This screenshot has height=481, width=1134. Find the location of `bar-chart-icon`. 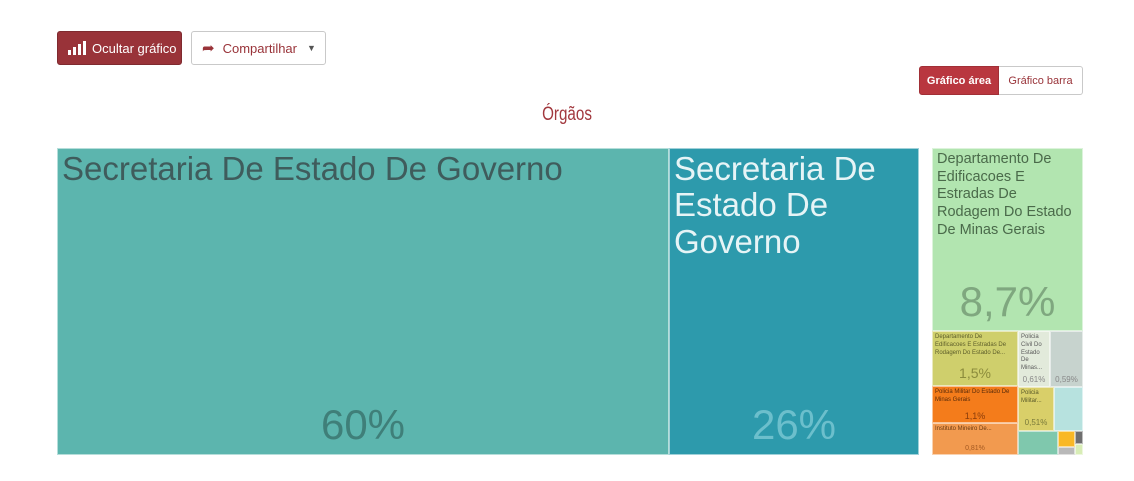

bar-chart-icon is located at coordinates (77, 48).